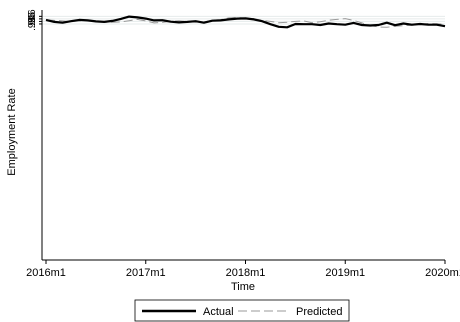 This screenshot has width=460, height=322. Describe the element at coordinates (246, 273) in the screenshot. I see `x-tick-label: 2018m1` at that location.